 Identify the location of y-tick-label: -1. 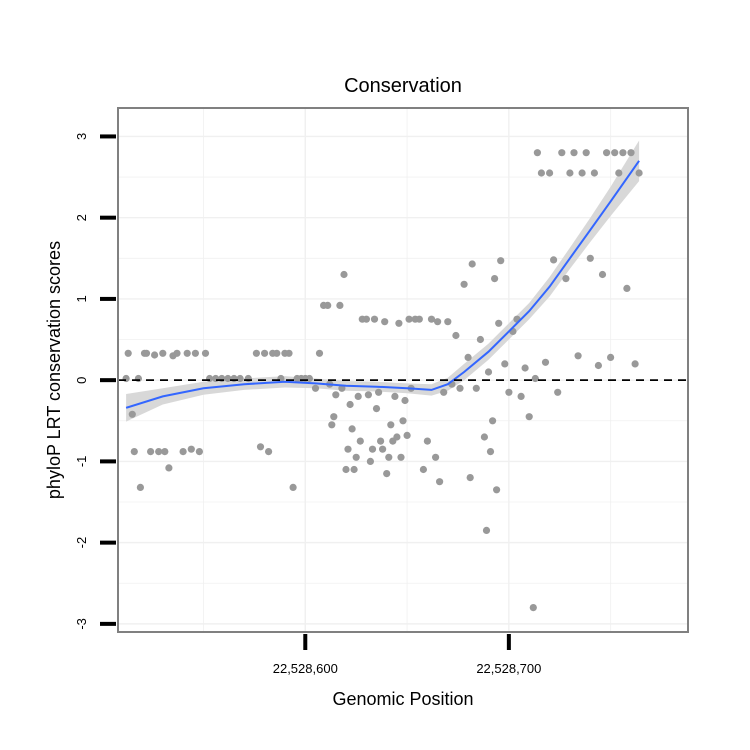
(81, 462).